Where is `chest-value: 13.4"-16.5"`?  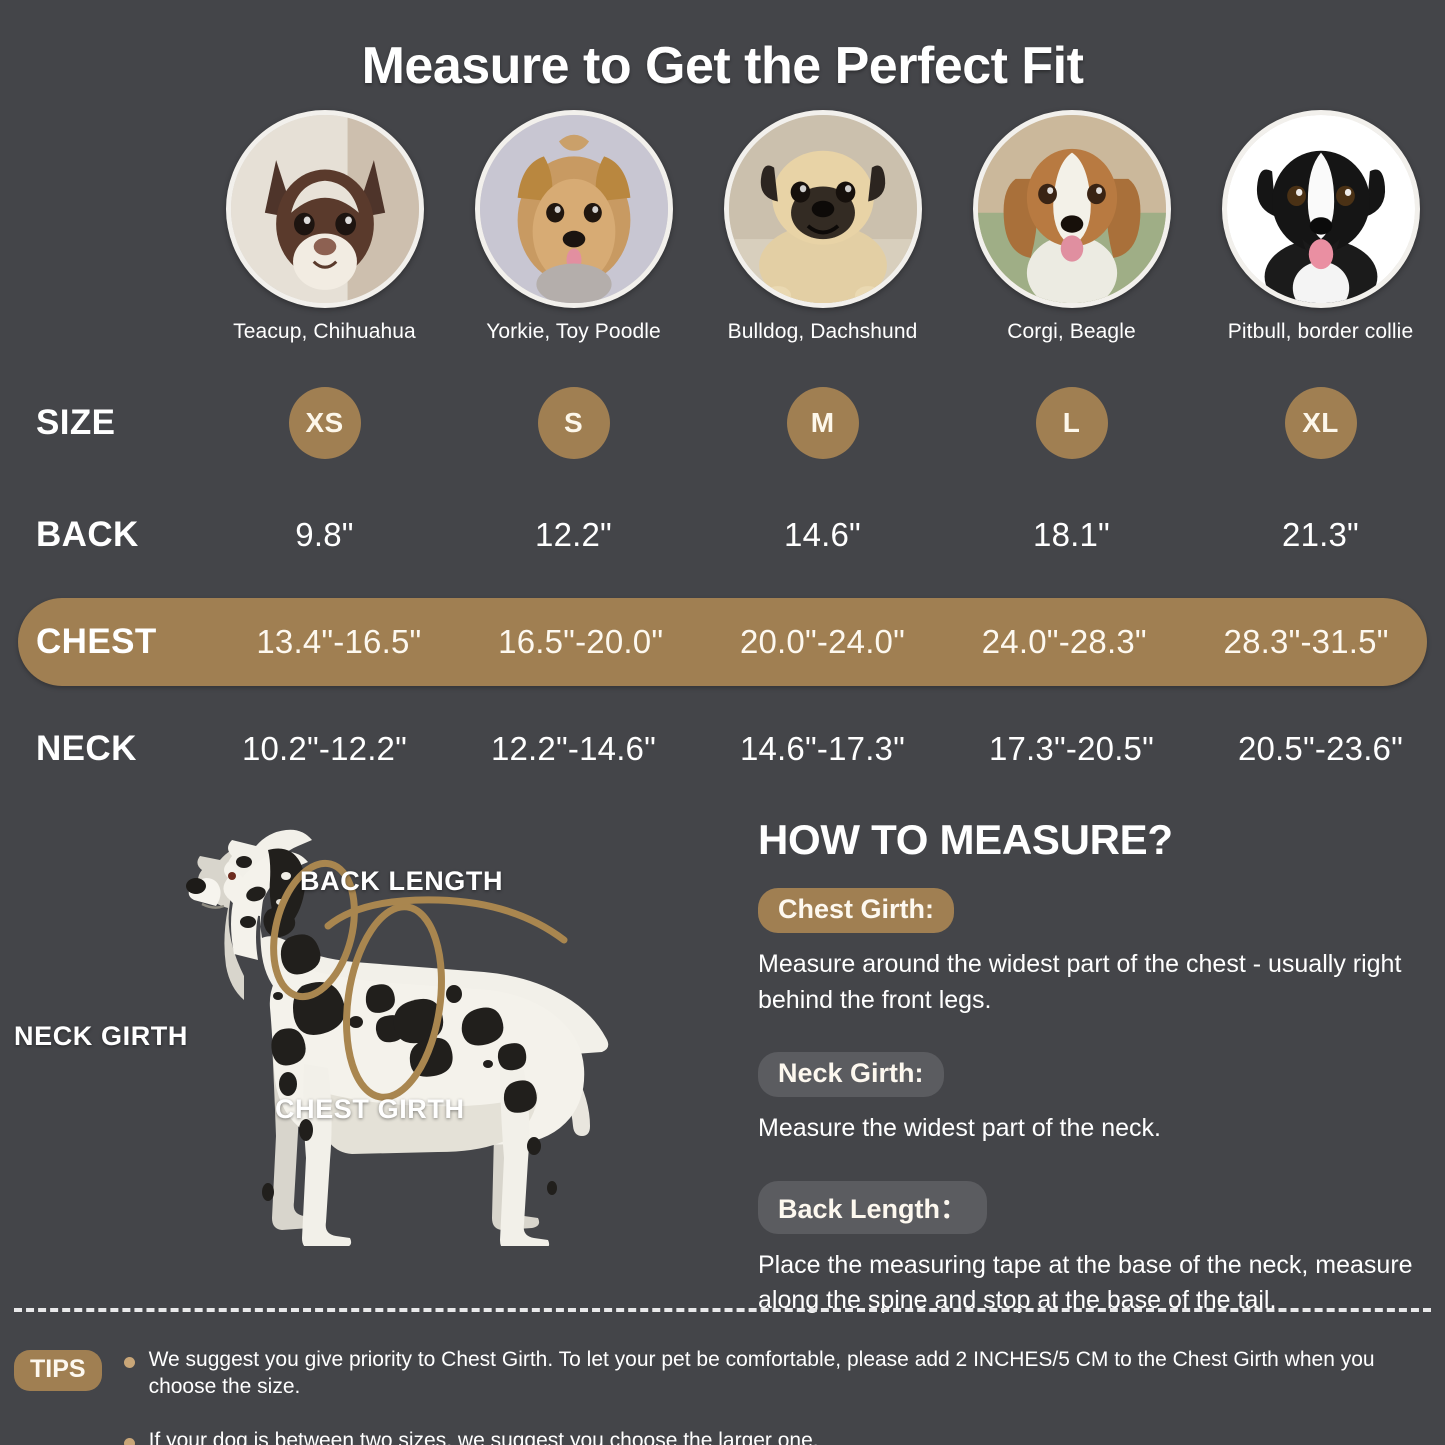
chest-value: 13.4"-16.5" is located at coordinates (339, 641).